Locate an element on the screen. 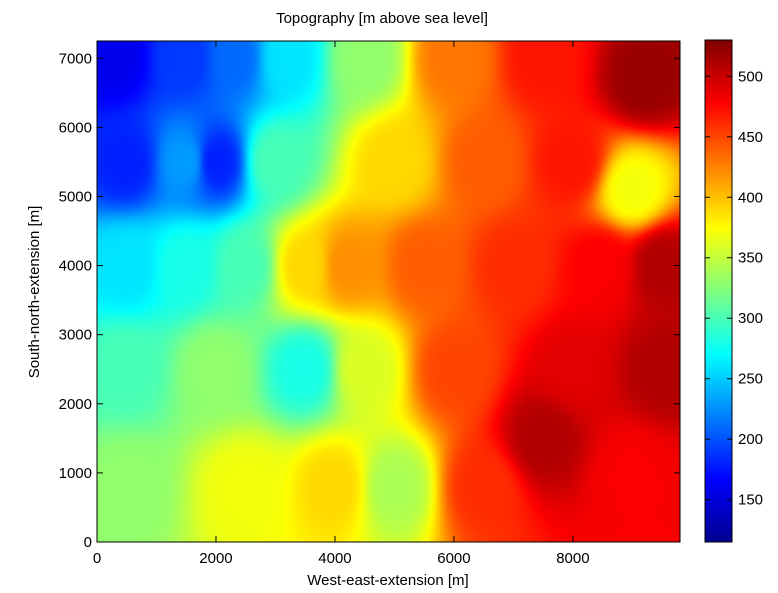  y-axis-label: South-north-extension [m] is located at coordinates (34, 292).